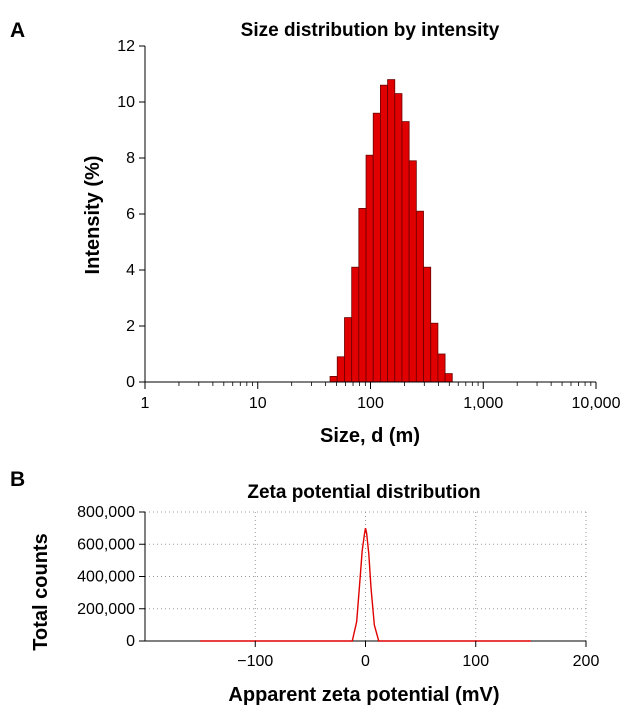  I want to click on chart-a-title: Size distribution by intensity, so click(370, 30).